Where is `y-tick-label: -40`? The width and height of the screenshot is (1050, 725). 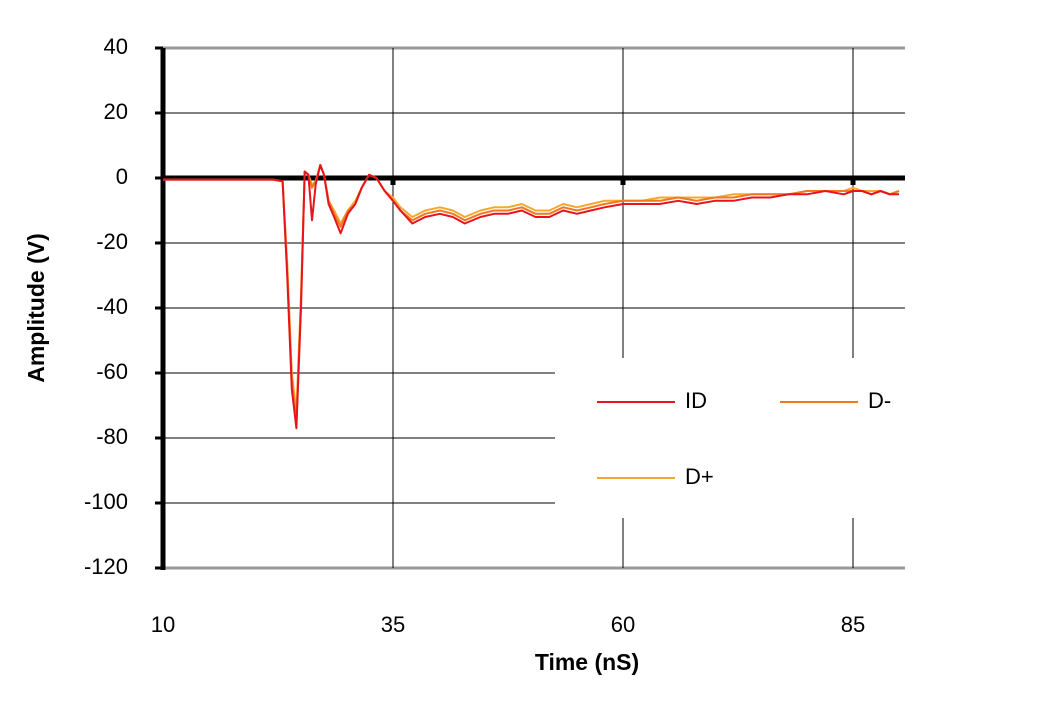
y-tick-label: -40 is located at coordinates (112, 306).